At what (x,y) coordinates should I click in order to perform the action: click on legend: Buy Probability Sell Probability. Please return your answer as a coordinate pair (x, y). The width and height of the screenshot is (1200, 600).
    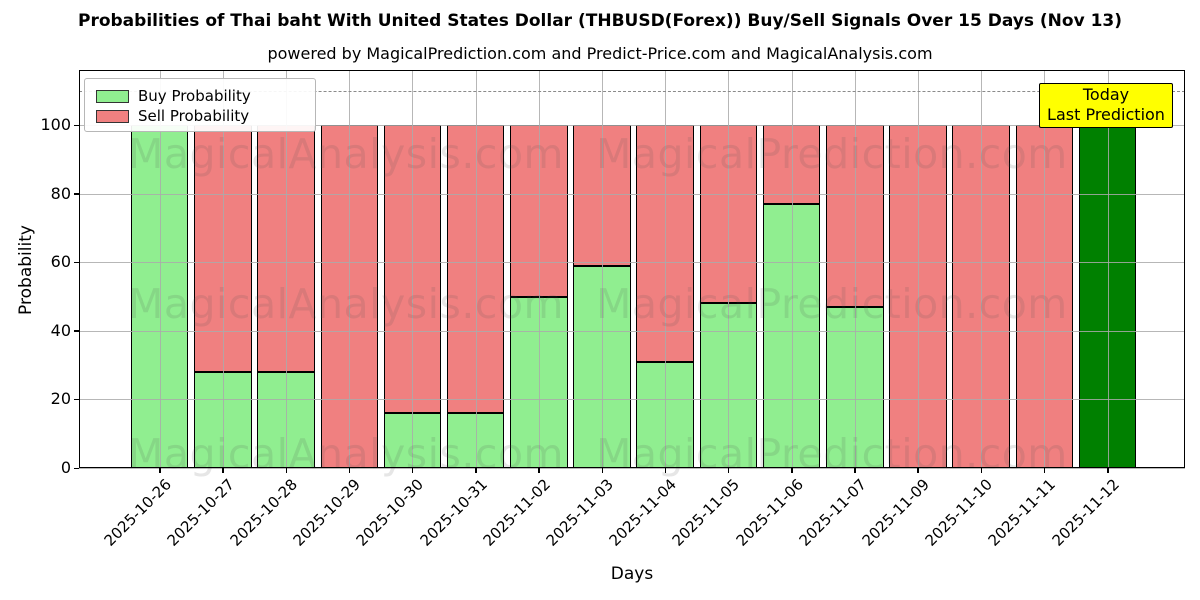
    Looking at the image, I should click on (200, 105).